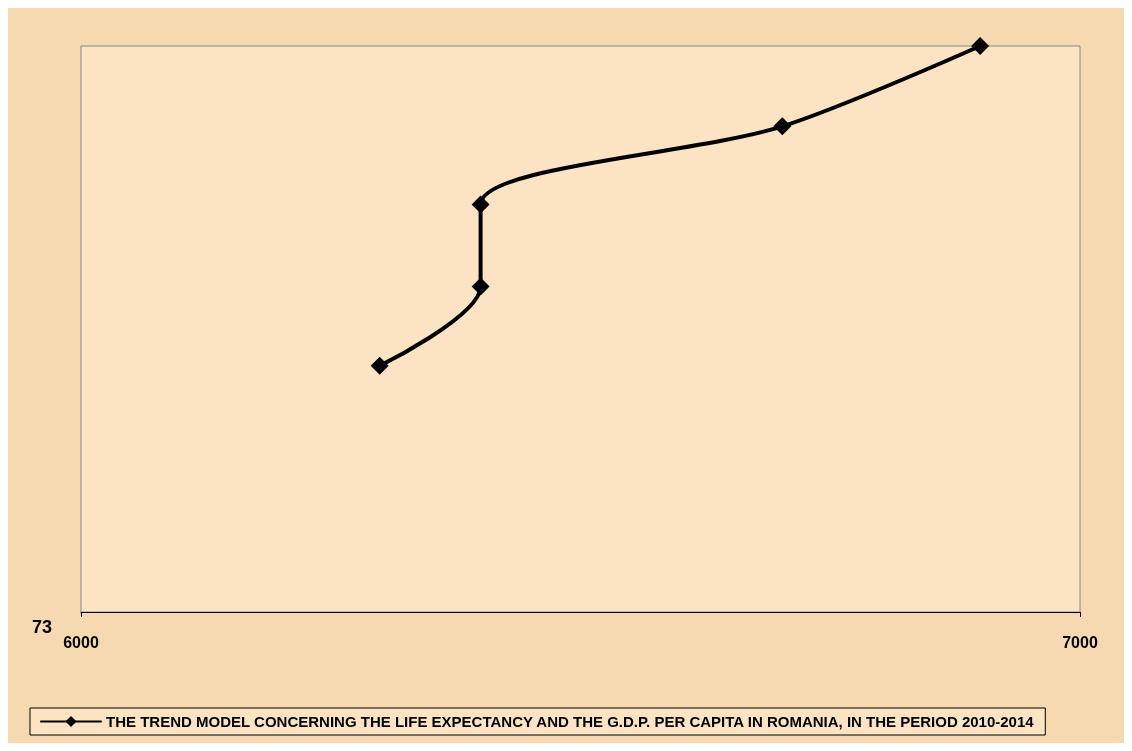 Image resolution: width=1132 pixels, height=751 pixels. What do you see at coordinates (42, 627) in the screenshot?
I see `text: 73` at bounding box center [42, 627].